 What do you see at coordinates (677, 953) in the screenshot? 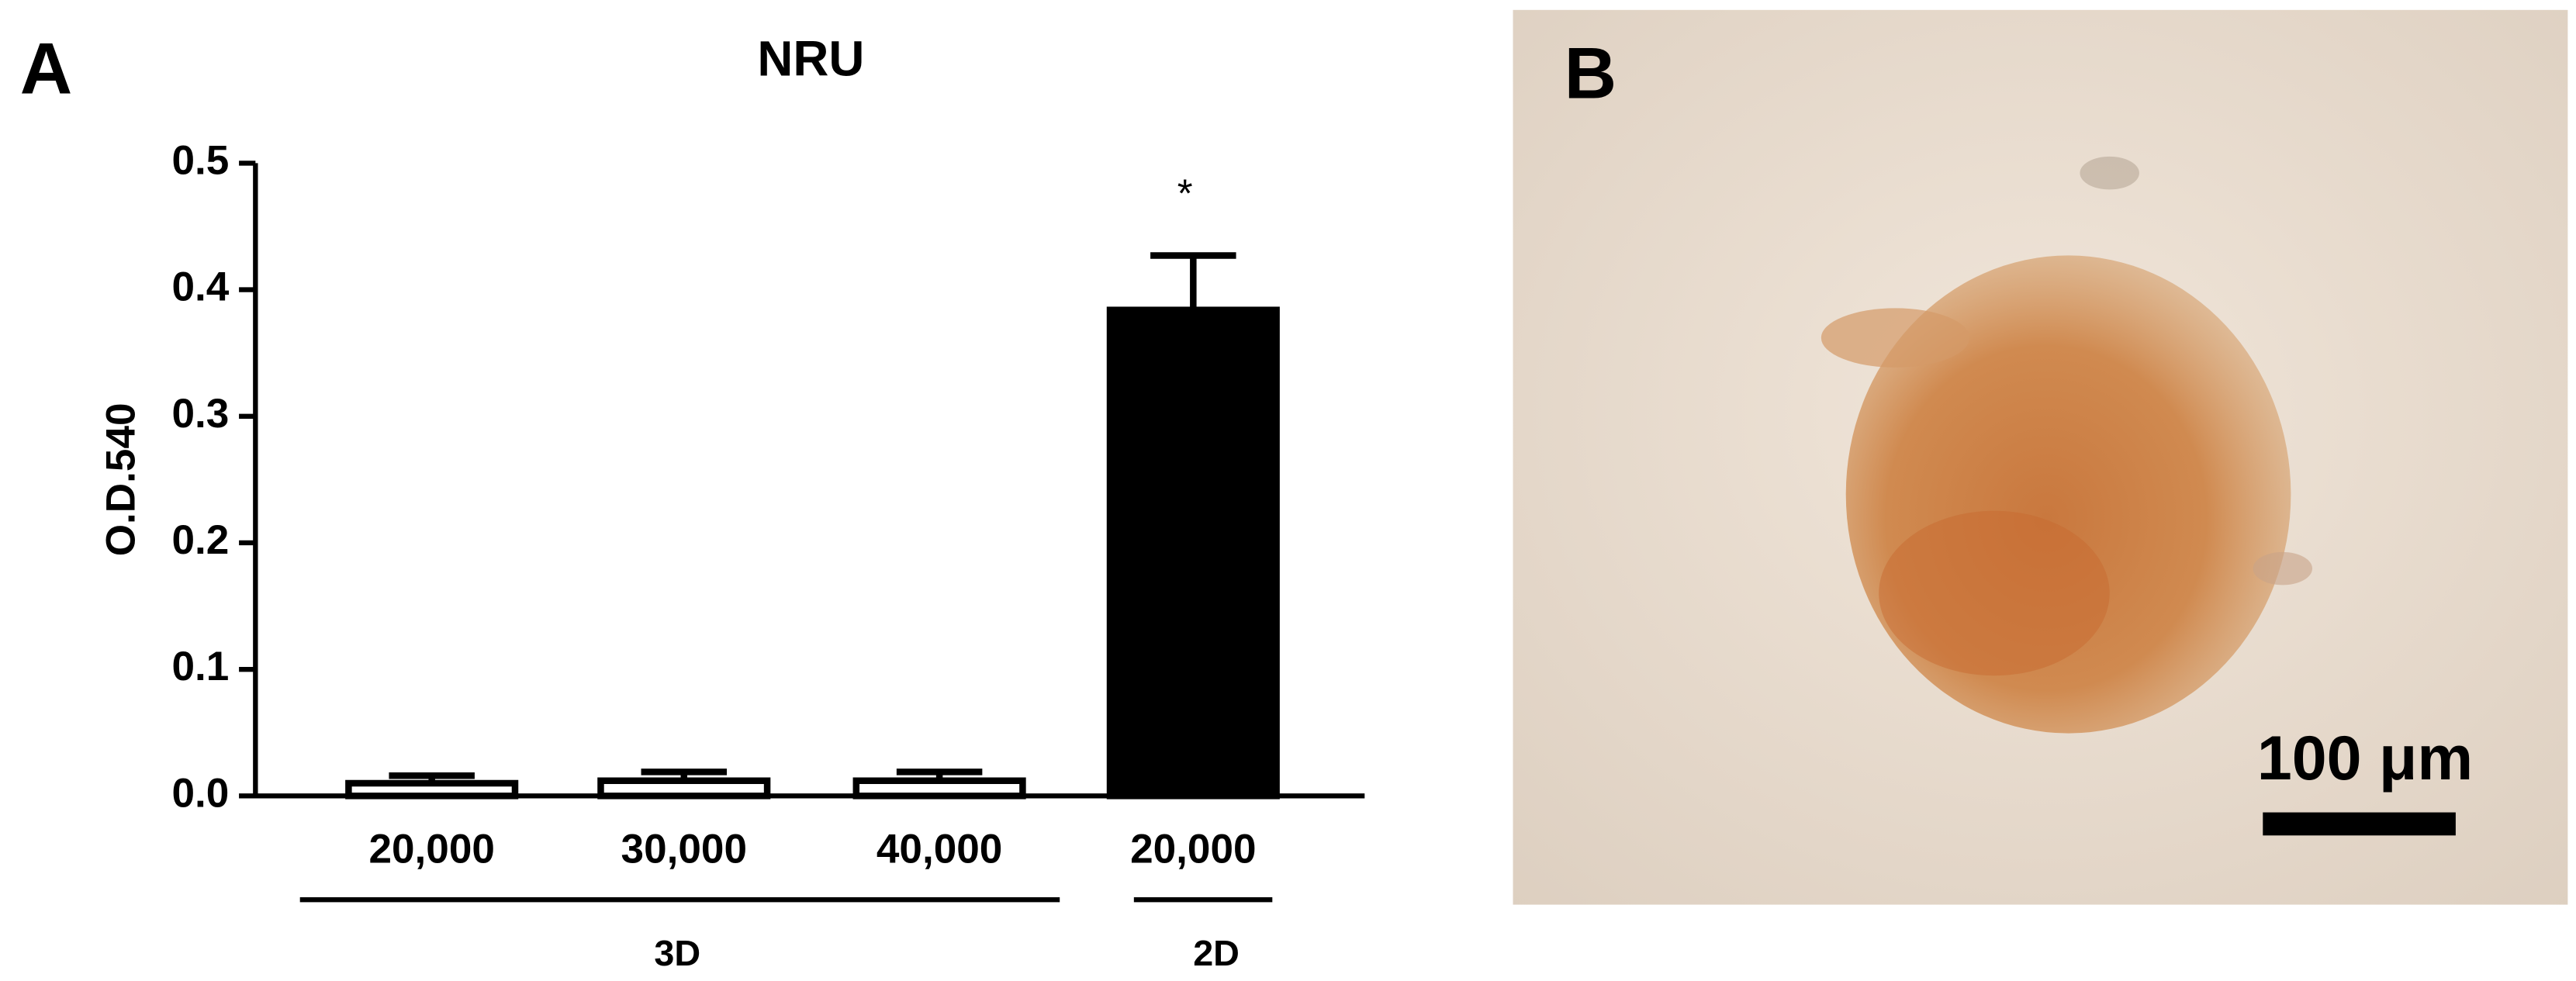
I see `group-label: 3D` at bounding box center [677, 953].